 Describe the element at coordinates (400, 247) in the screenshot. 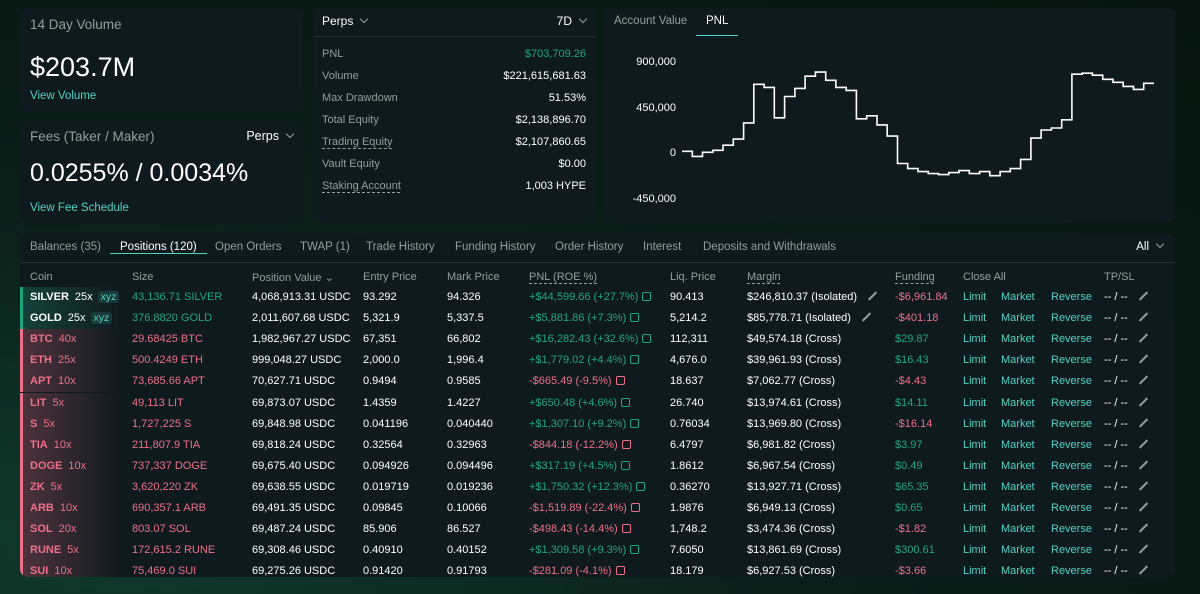

I see `tab-trade-history: Trade History` at that location.